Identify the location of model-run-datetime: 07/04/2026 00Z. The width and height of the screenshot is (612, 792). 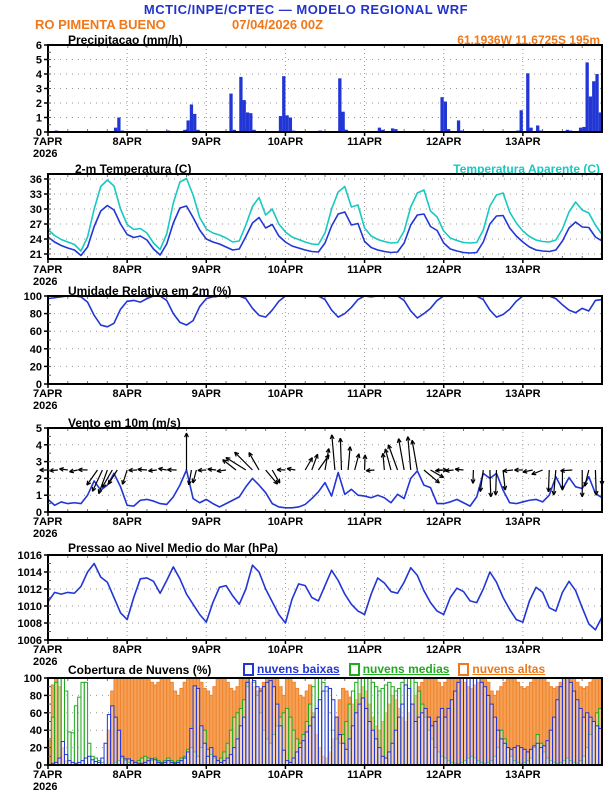
(278, 24).